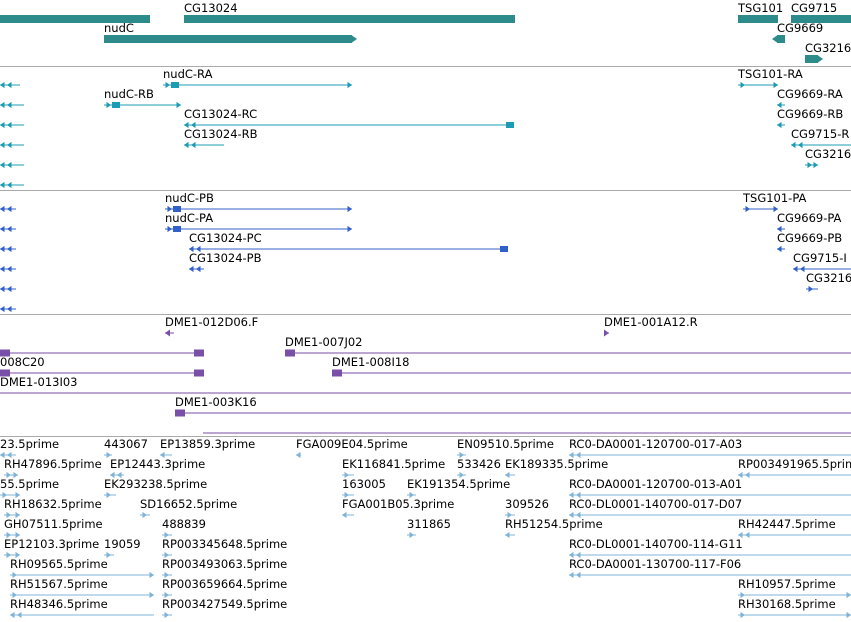  Describe the element at coordinates (53, 468) in the screenshot. I see `feature-ests: RH47896.5prime` at that location.